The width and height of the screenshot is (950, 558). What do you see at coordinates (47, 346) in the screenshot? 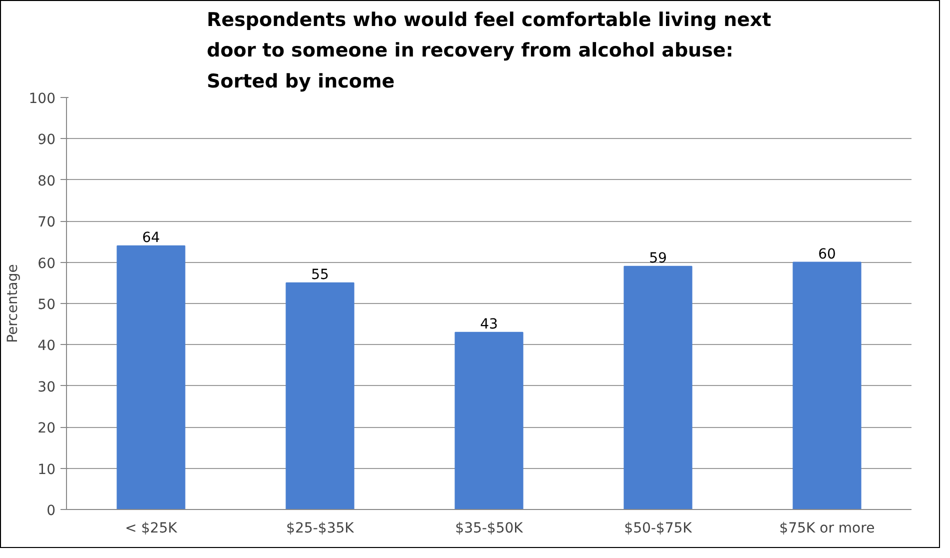
I see `y-tick-label: 40` at bounding box center [47, 346].